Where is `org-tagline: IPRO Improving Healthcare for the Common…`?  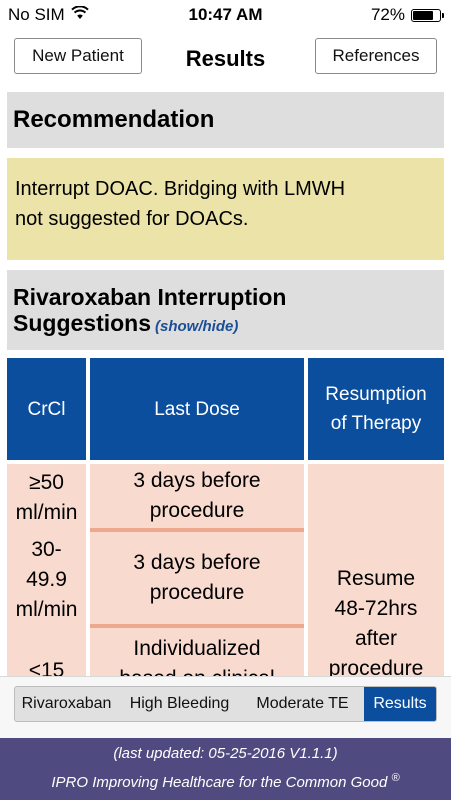
org-tagline: IPRO Improving Healthcare for the Common… is located at coordinates (225, 781).